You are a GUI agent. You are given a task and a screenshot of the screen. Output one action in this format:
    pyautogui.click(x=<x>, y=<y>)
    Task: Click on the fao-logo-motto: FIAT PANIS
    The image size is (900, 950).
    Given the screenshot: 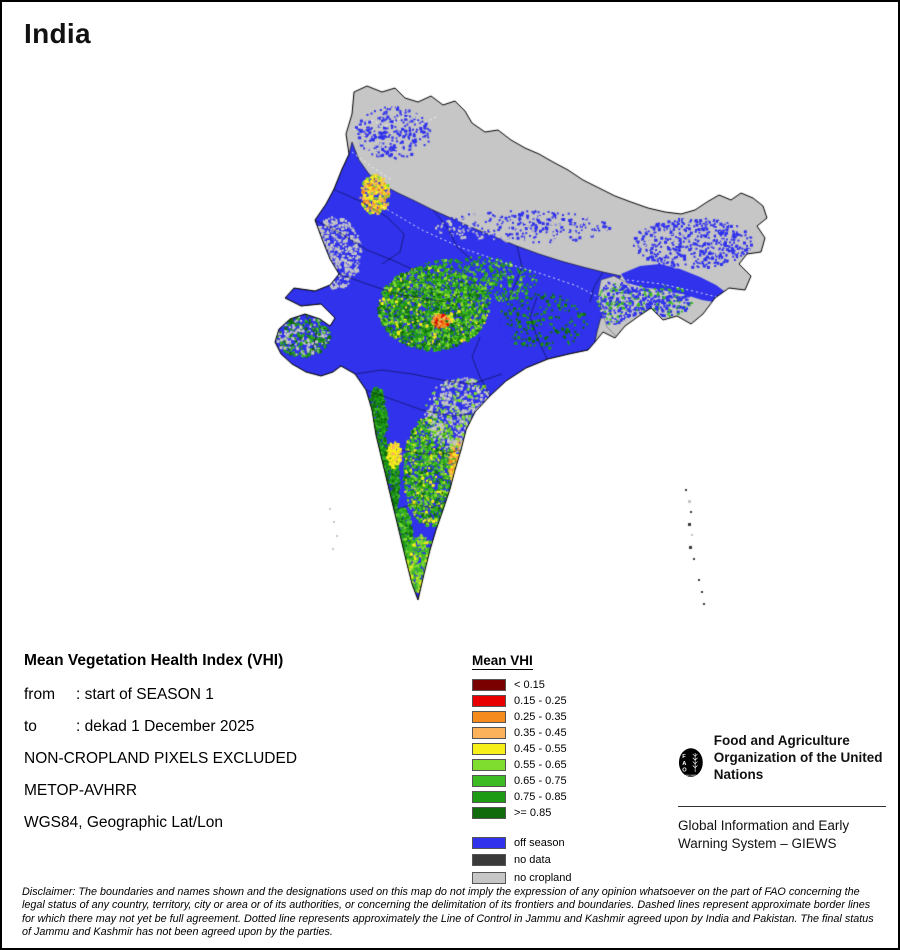 What is the action you would take?
    pyautogui.click(x=691, y=775)
    